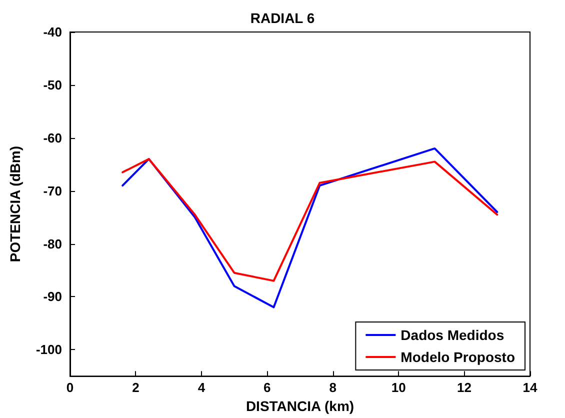  What do you see at coordinates (202, 388) in the screenshot?
I see `x-tick-label: 4` at bounding box center [202, 388].